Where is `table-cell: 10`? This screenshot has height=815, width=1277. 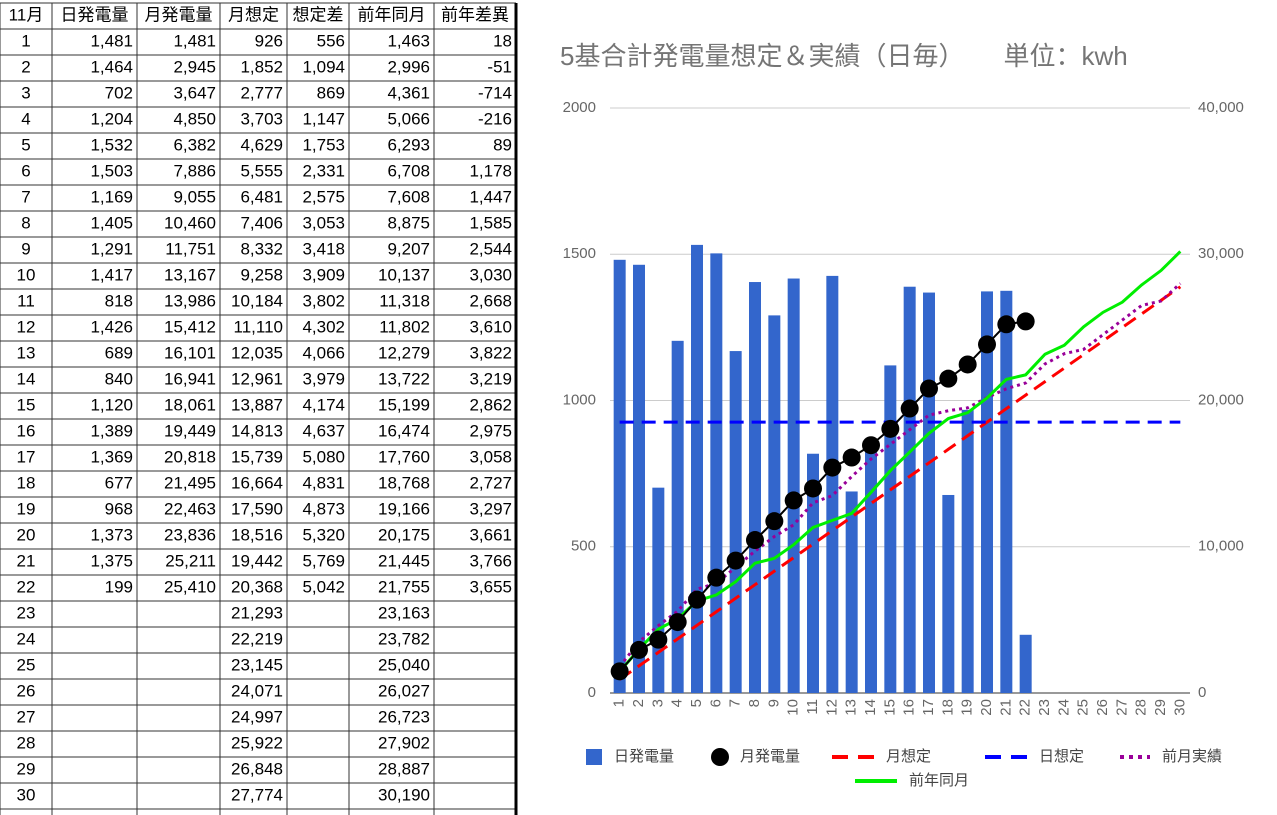
table-cell: 10 is located at coordinates (26, 274).